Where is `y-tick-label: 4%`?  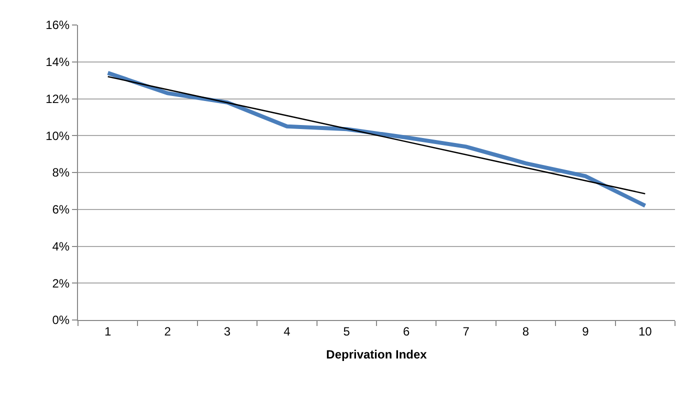
y-tick-label: 4% is located at coordinates (61, 246).